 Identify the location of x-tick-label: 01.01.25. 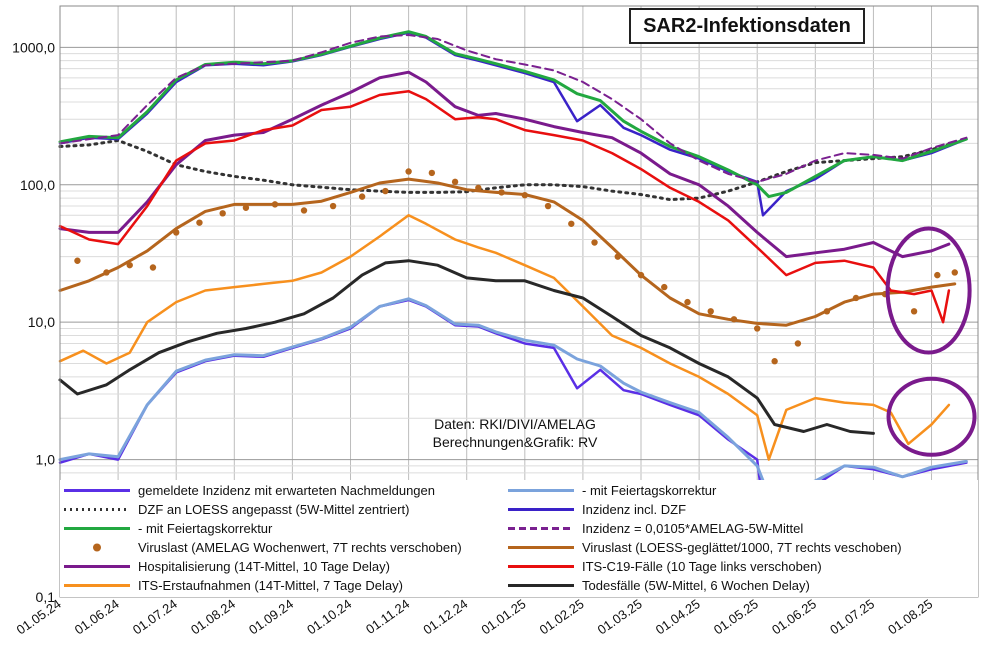
(503, 616).